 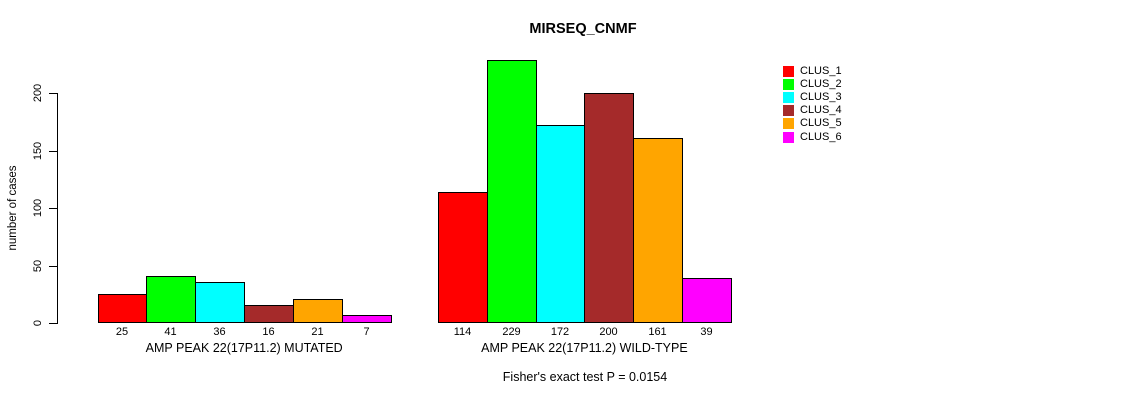 I want to click on legend-label: CLUS_5, so click(x=821, y=123).